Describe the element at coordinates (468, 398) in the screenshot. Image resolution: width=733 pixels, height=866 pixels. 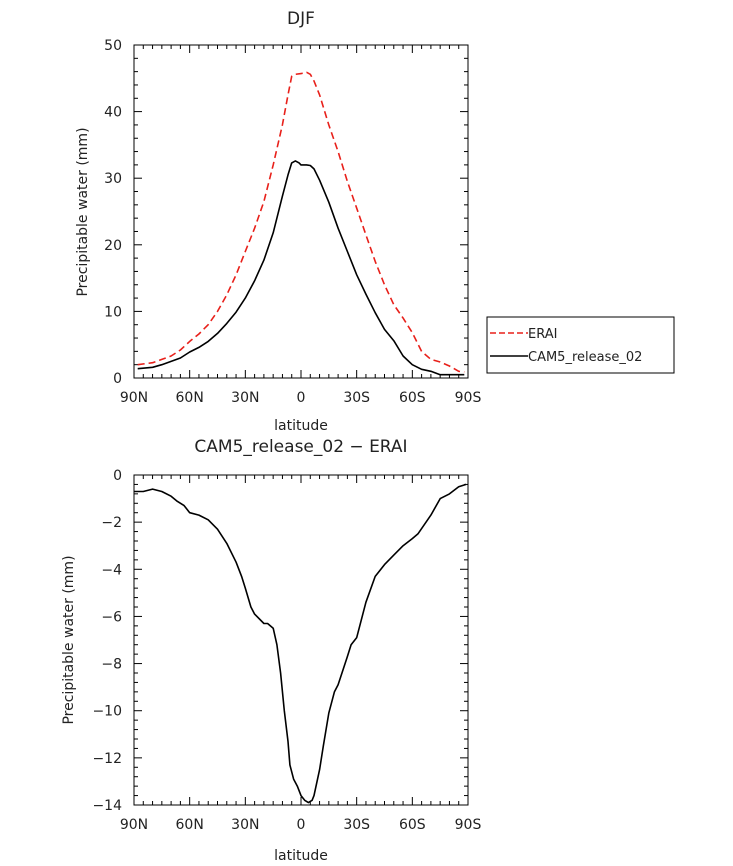
I see `top-x-tick-label: 90S` at that location.